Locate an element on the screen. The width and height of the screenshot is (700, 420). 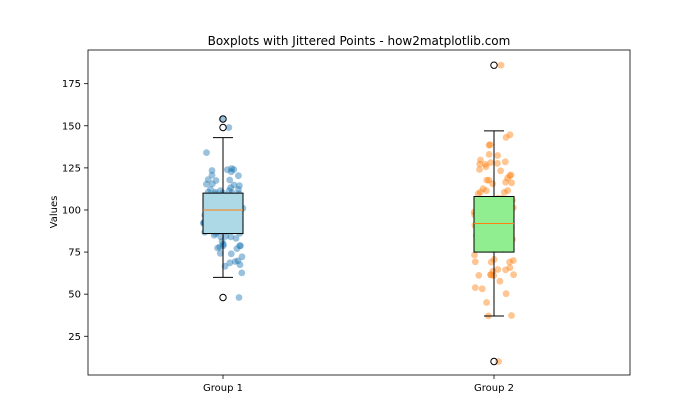
y-tick-label: 25 is located at coordinates (74, 337).